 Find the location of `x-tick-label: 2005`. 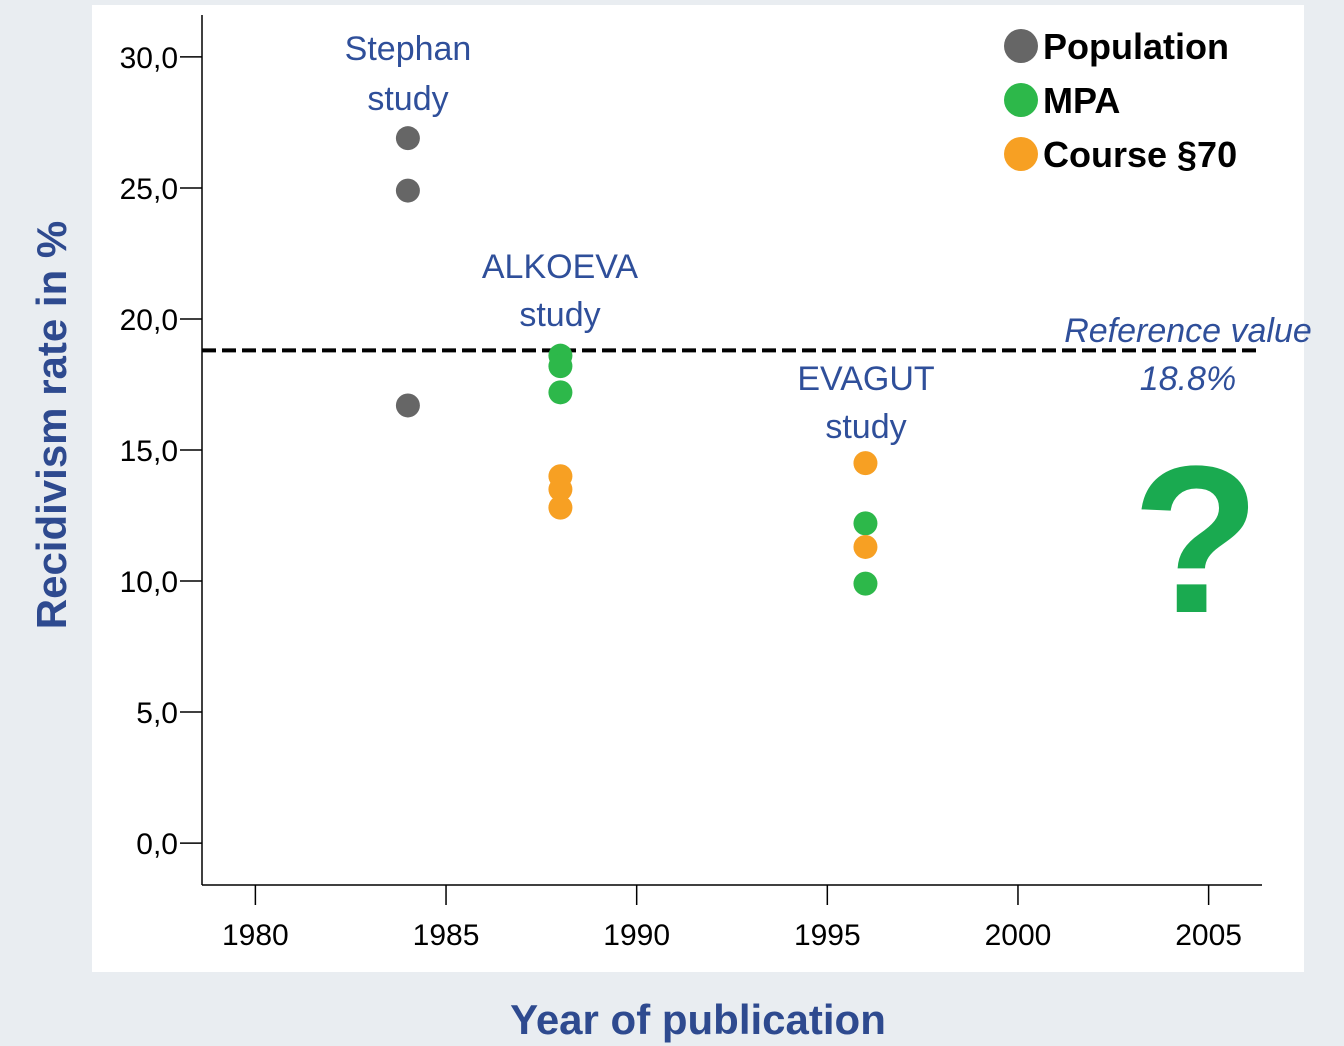

x-tick-label: 2005 is located at coordinates (1208, 935).